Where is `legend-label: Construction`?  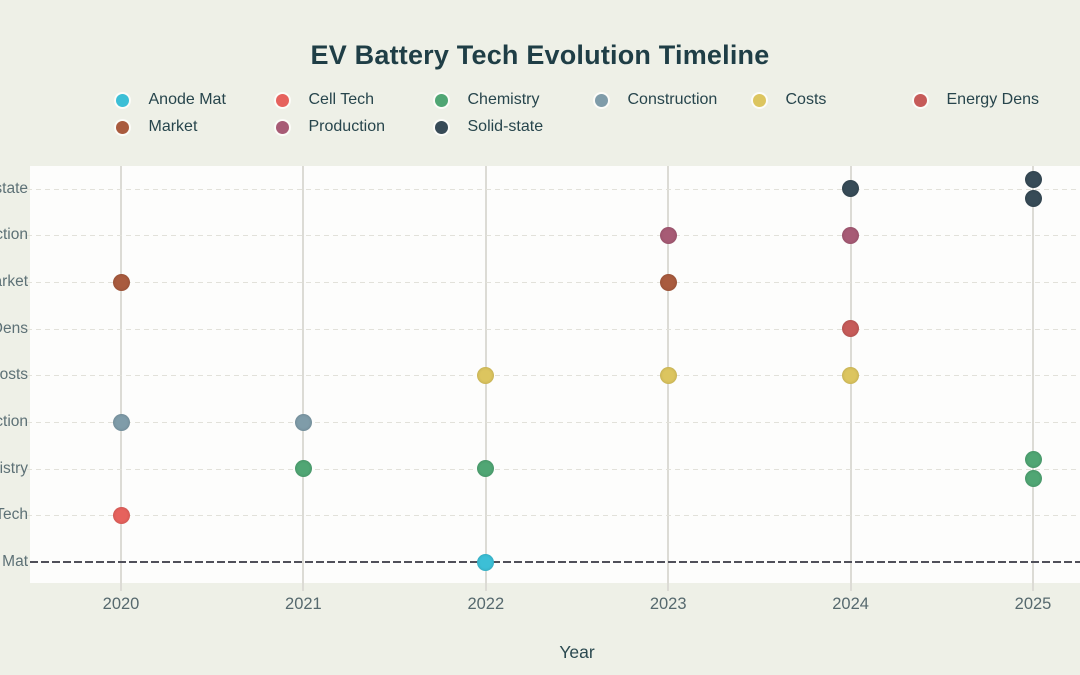 legend-label: Construction is located at coordinates (672, 99).